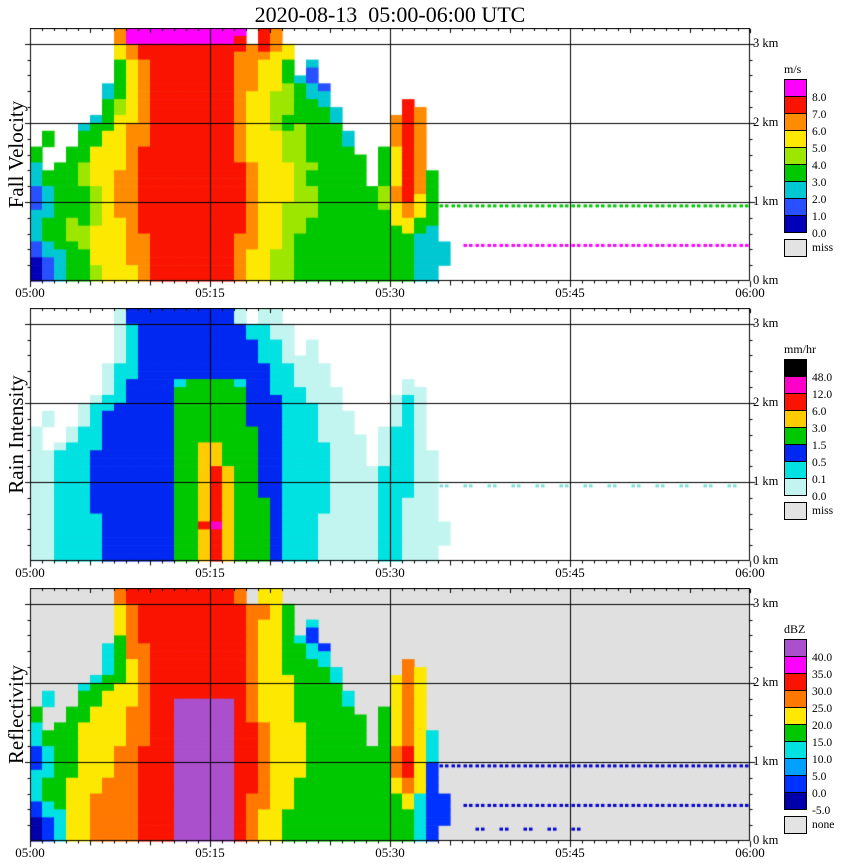 Image resolution: width=850 pixels, height=868 pixels. What do you see at coordinates (822, 395) in the screenshot?
I see `colorbar-segment-label: 12.0` at bounding box center [822, 395].